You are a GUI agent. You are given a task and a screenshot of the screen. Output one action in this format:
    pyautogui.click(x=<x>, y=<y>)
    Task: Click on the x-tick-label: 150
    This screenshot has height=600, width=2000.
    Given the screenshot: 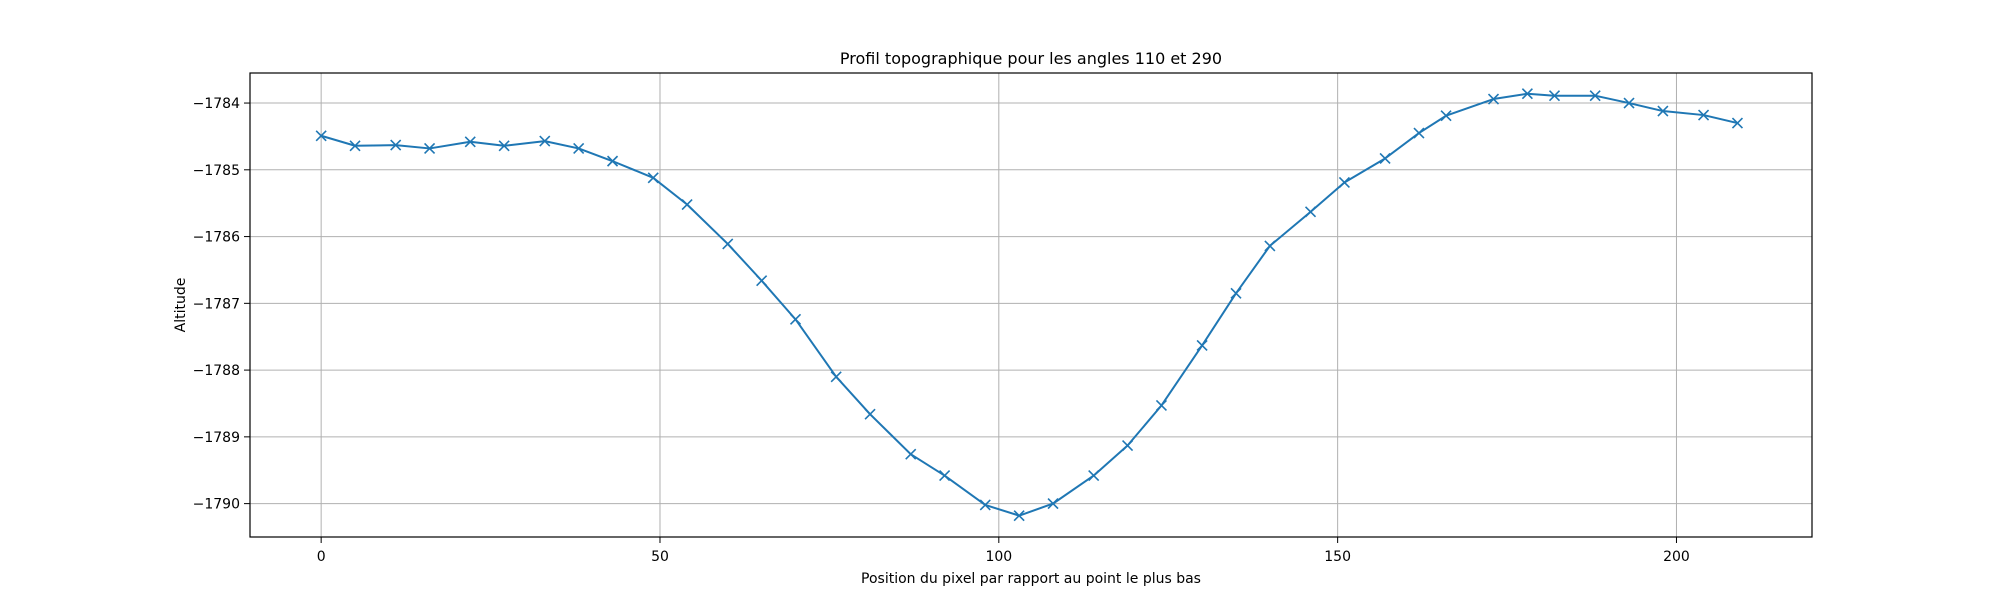 What is the action you would take?
    pyautogui.click(x=1337, y=557)
    